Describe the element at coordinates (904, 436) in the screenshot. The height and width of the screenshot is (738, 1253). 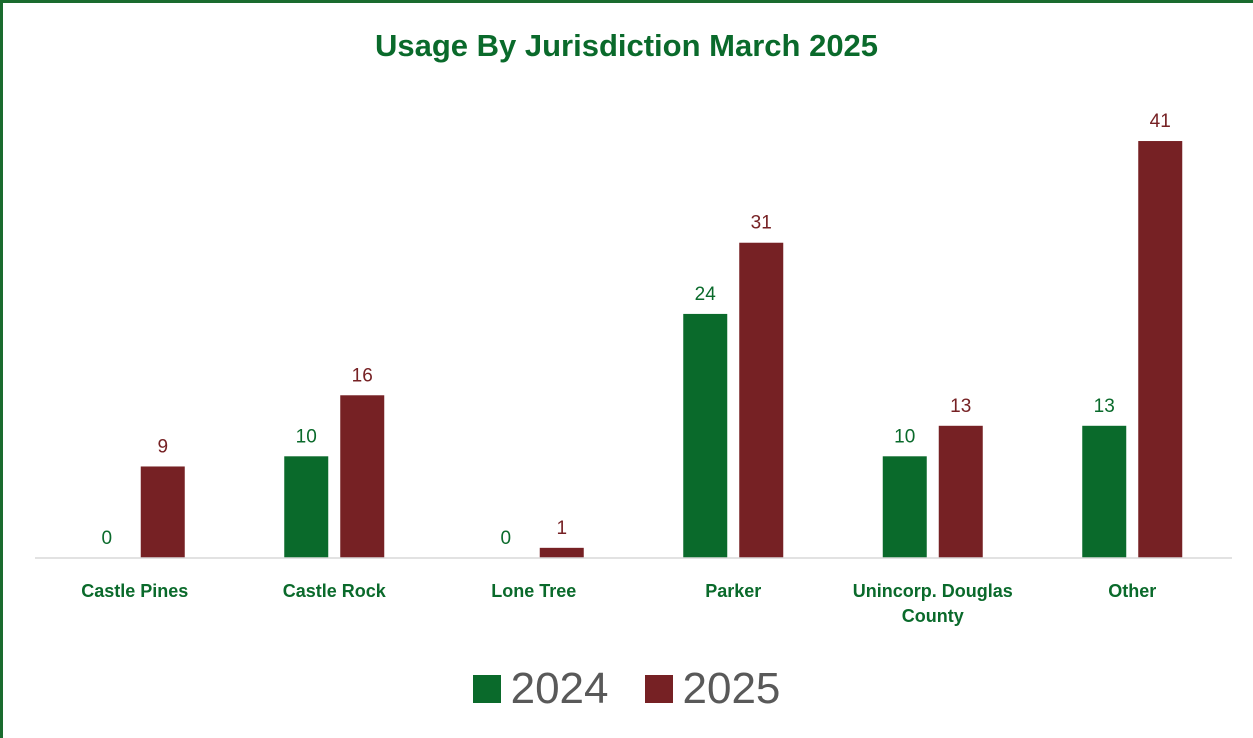
I see `data-label-2024-unincorp-douglas-county: 10` at that location.